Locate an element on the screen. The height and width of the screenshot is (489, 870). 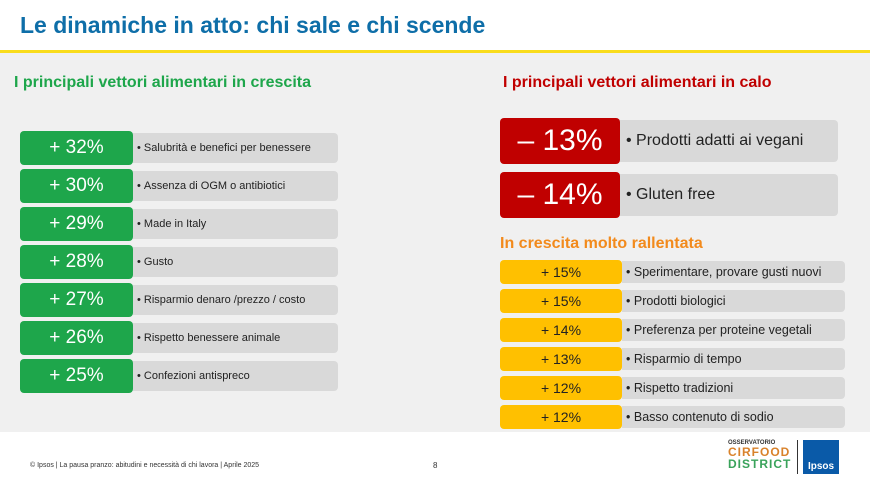
slow-label: • Sperimentare, provare gusti nuovi is located at coordinates (733, 272).